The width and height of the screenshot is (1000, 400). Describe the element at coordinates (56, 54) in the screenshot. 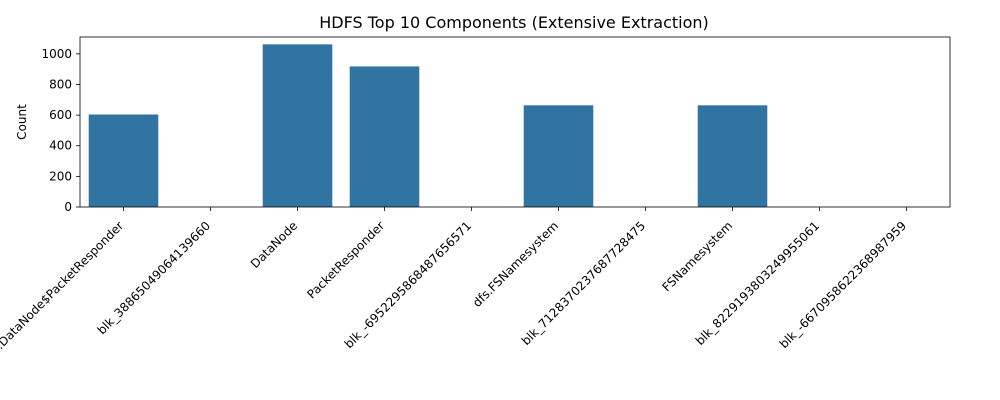

I see `y-tick-label: 1000` at that location.